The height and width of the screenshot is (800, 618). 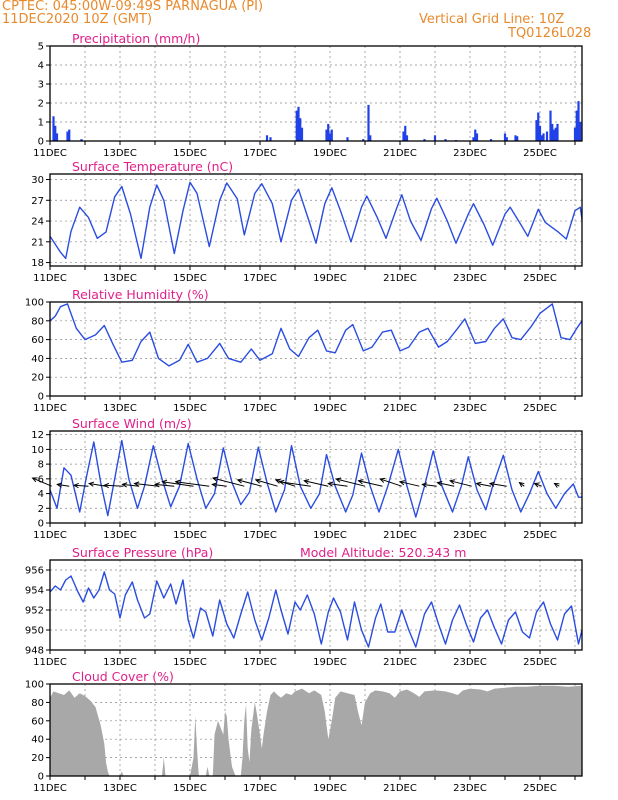 I want to click on y-tick-label: 0, so click(x=41, y=397).